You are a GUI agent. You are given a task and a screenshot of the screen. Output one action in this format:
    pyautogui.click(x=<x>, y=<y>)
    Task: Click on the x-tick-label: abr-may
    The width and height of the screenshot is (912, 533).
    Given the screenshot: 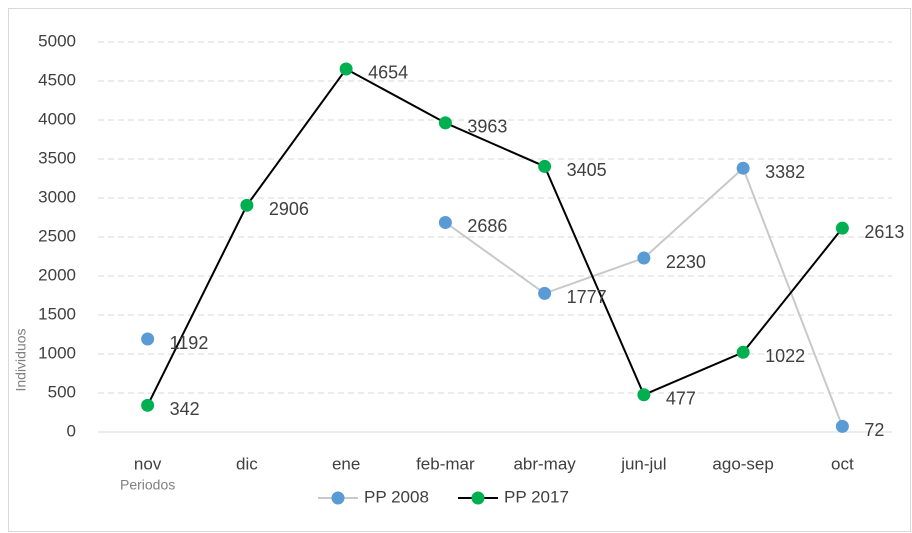 What is the action you would take?
    pyautogui.click(x=544, y=463)
    